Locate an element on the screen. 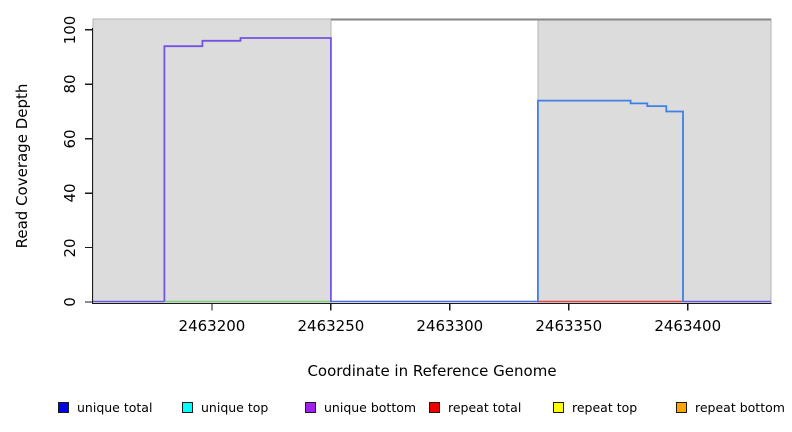  legend-swatch-unique-total is located at coordinates (63, 407).